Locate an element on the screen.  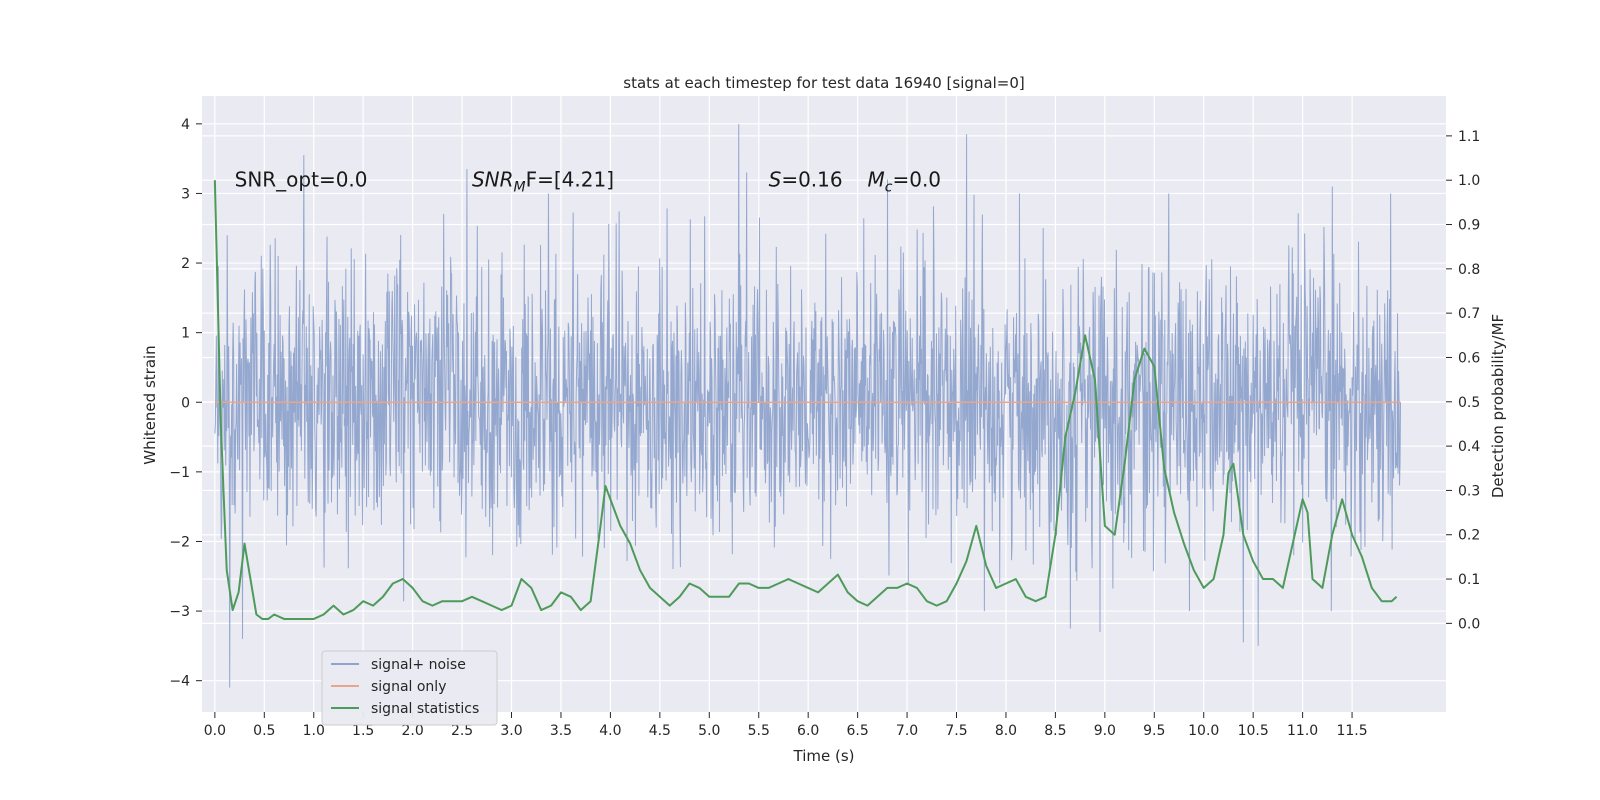
legend-label-signal-only: signal only is located at coordinates (408, 687).